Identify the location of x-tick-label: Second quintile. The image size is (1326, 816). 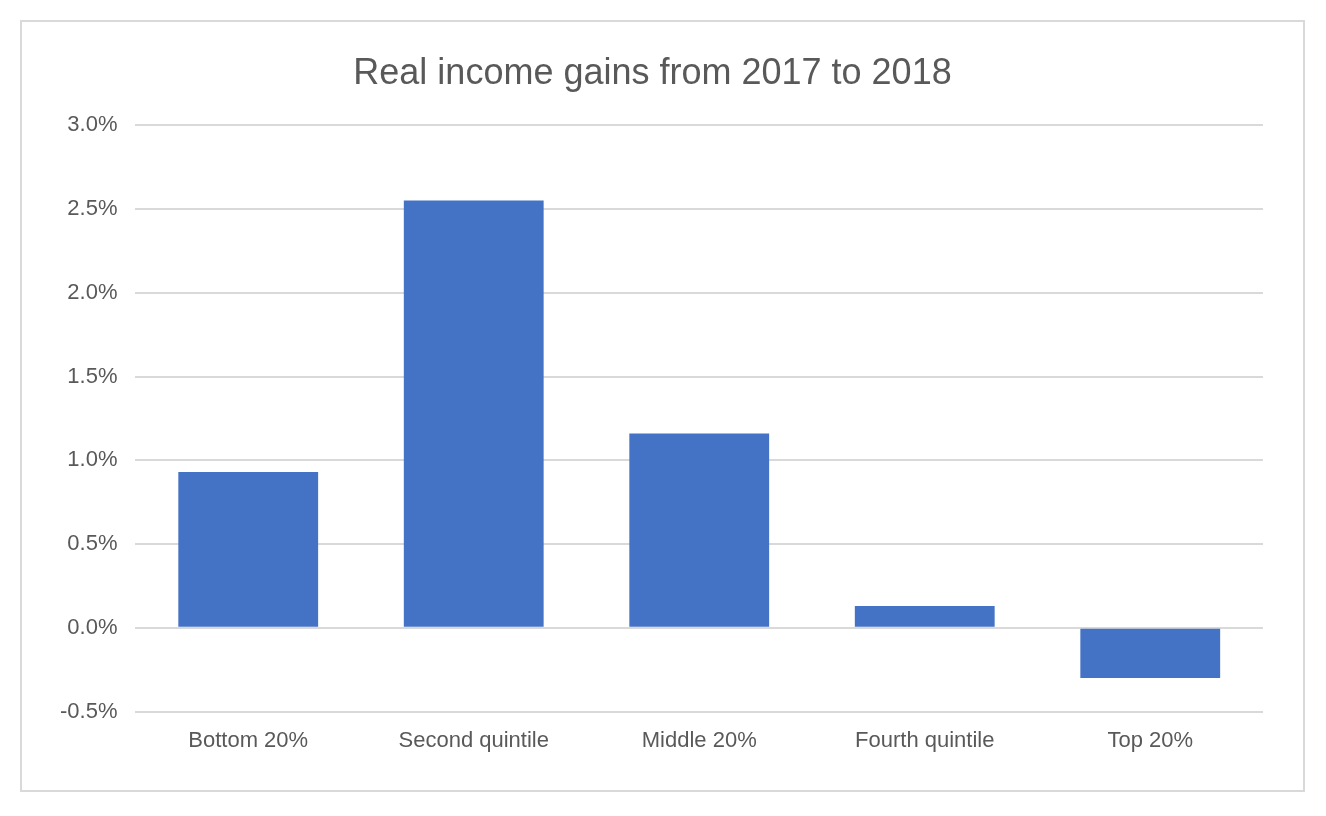
(473, 739).